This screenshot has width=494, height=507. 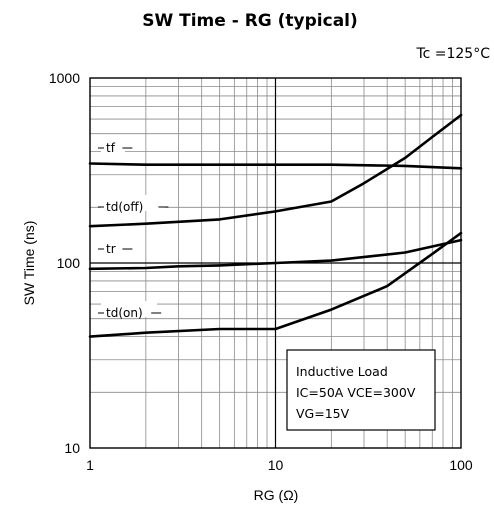 I want to click on series-line-tf, so click(x=275, y=166).